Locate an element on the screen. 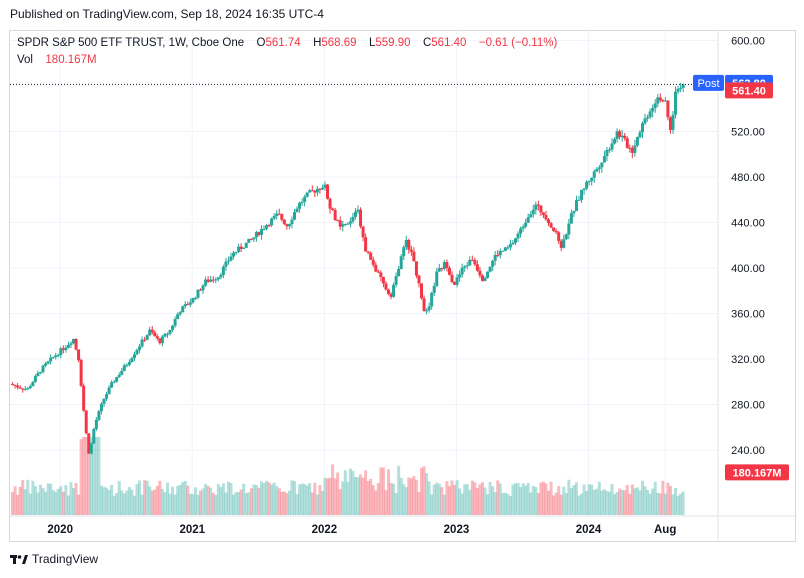 Image resolution: width=804 pixels, height=578 pixels. volume-tag is located at coordinates (757, 472).